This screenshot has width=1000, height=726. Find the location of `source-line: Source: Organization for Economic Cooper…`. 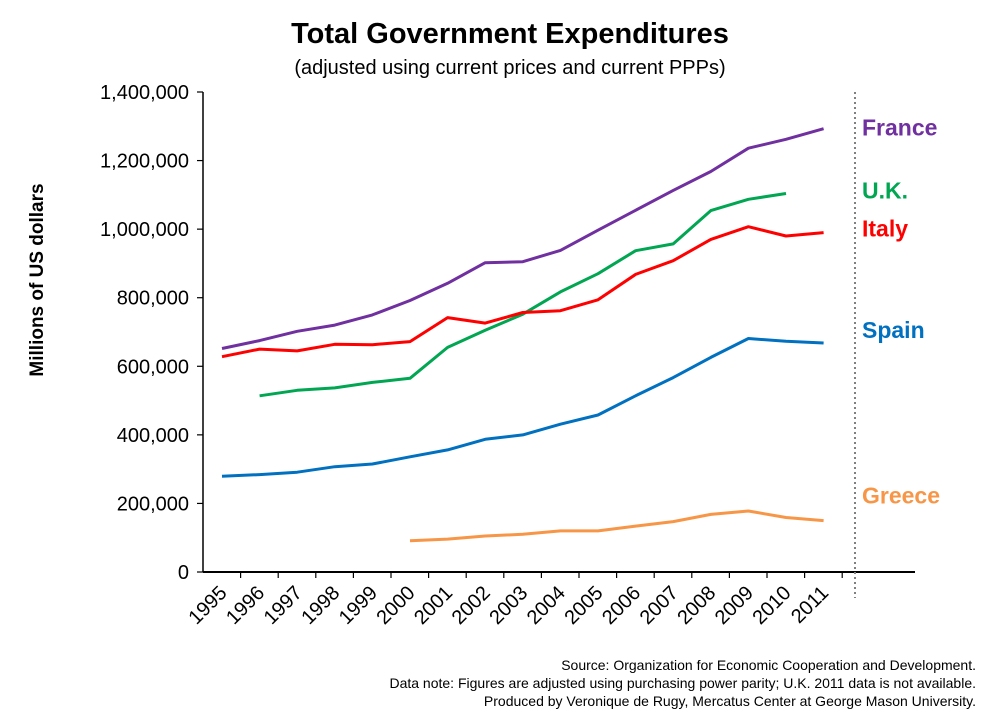

source-line: Source: Organization for Economic Cooper… is located at coordinates (768, 665).